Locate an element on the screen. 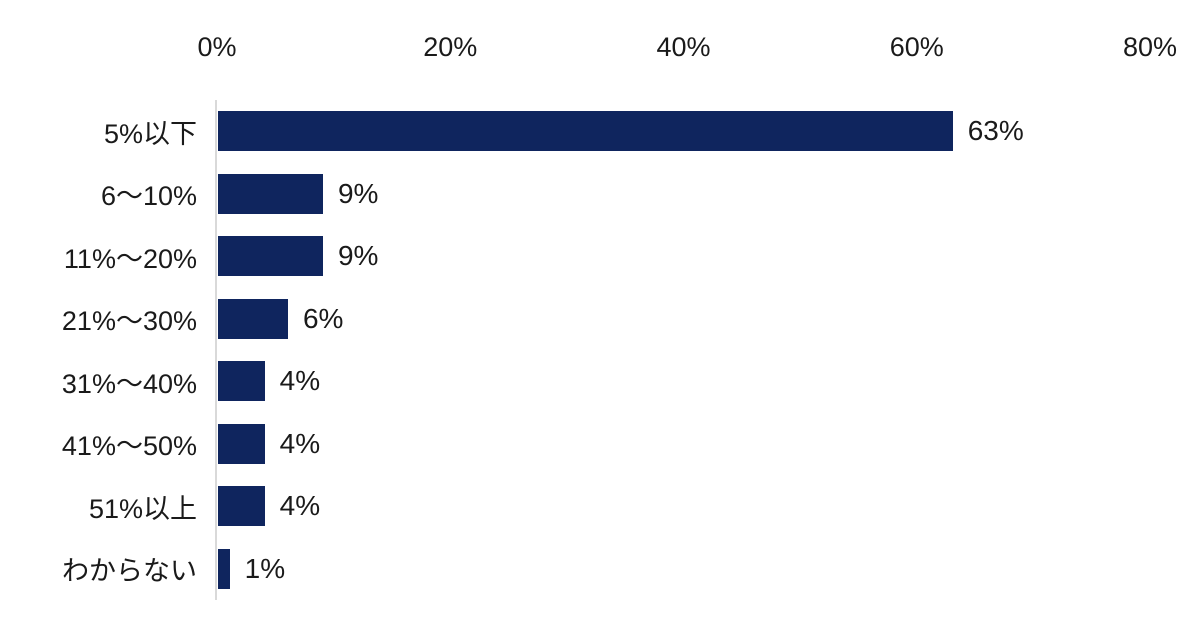  value-label: 6% is located at coordinates (323, 318).